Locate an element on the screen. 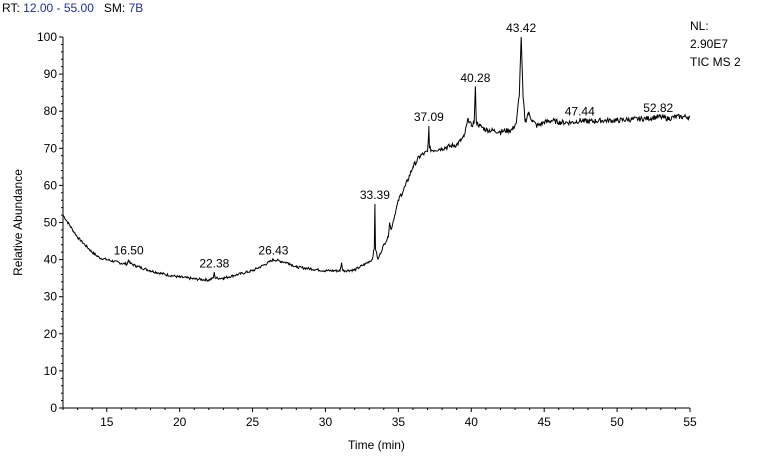  y-tick-label: 70 is located at coordinates (51, 148).